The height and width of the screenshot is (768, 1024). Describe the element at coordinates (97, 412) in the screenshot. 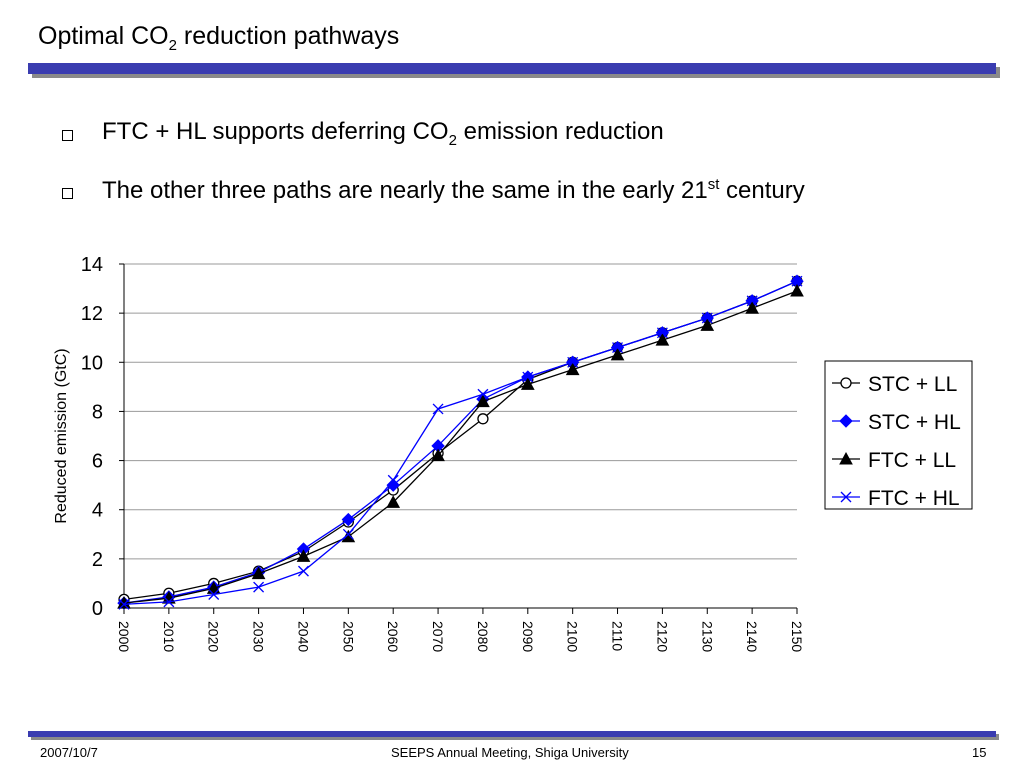

I see `y-tick-label: 8` at that location.